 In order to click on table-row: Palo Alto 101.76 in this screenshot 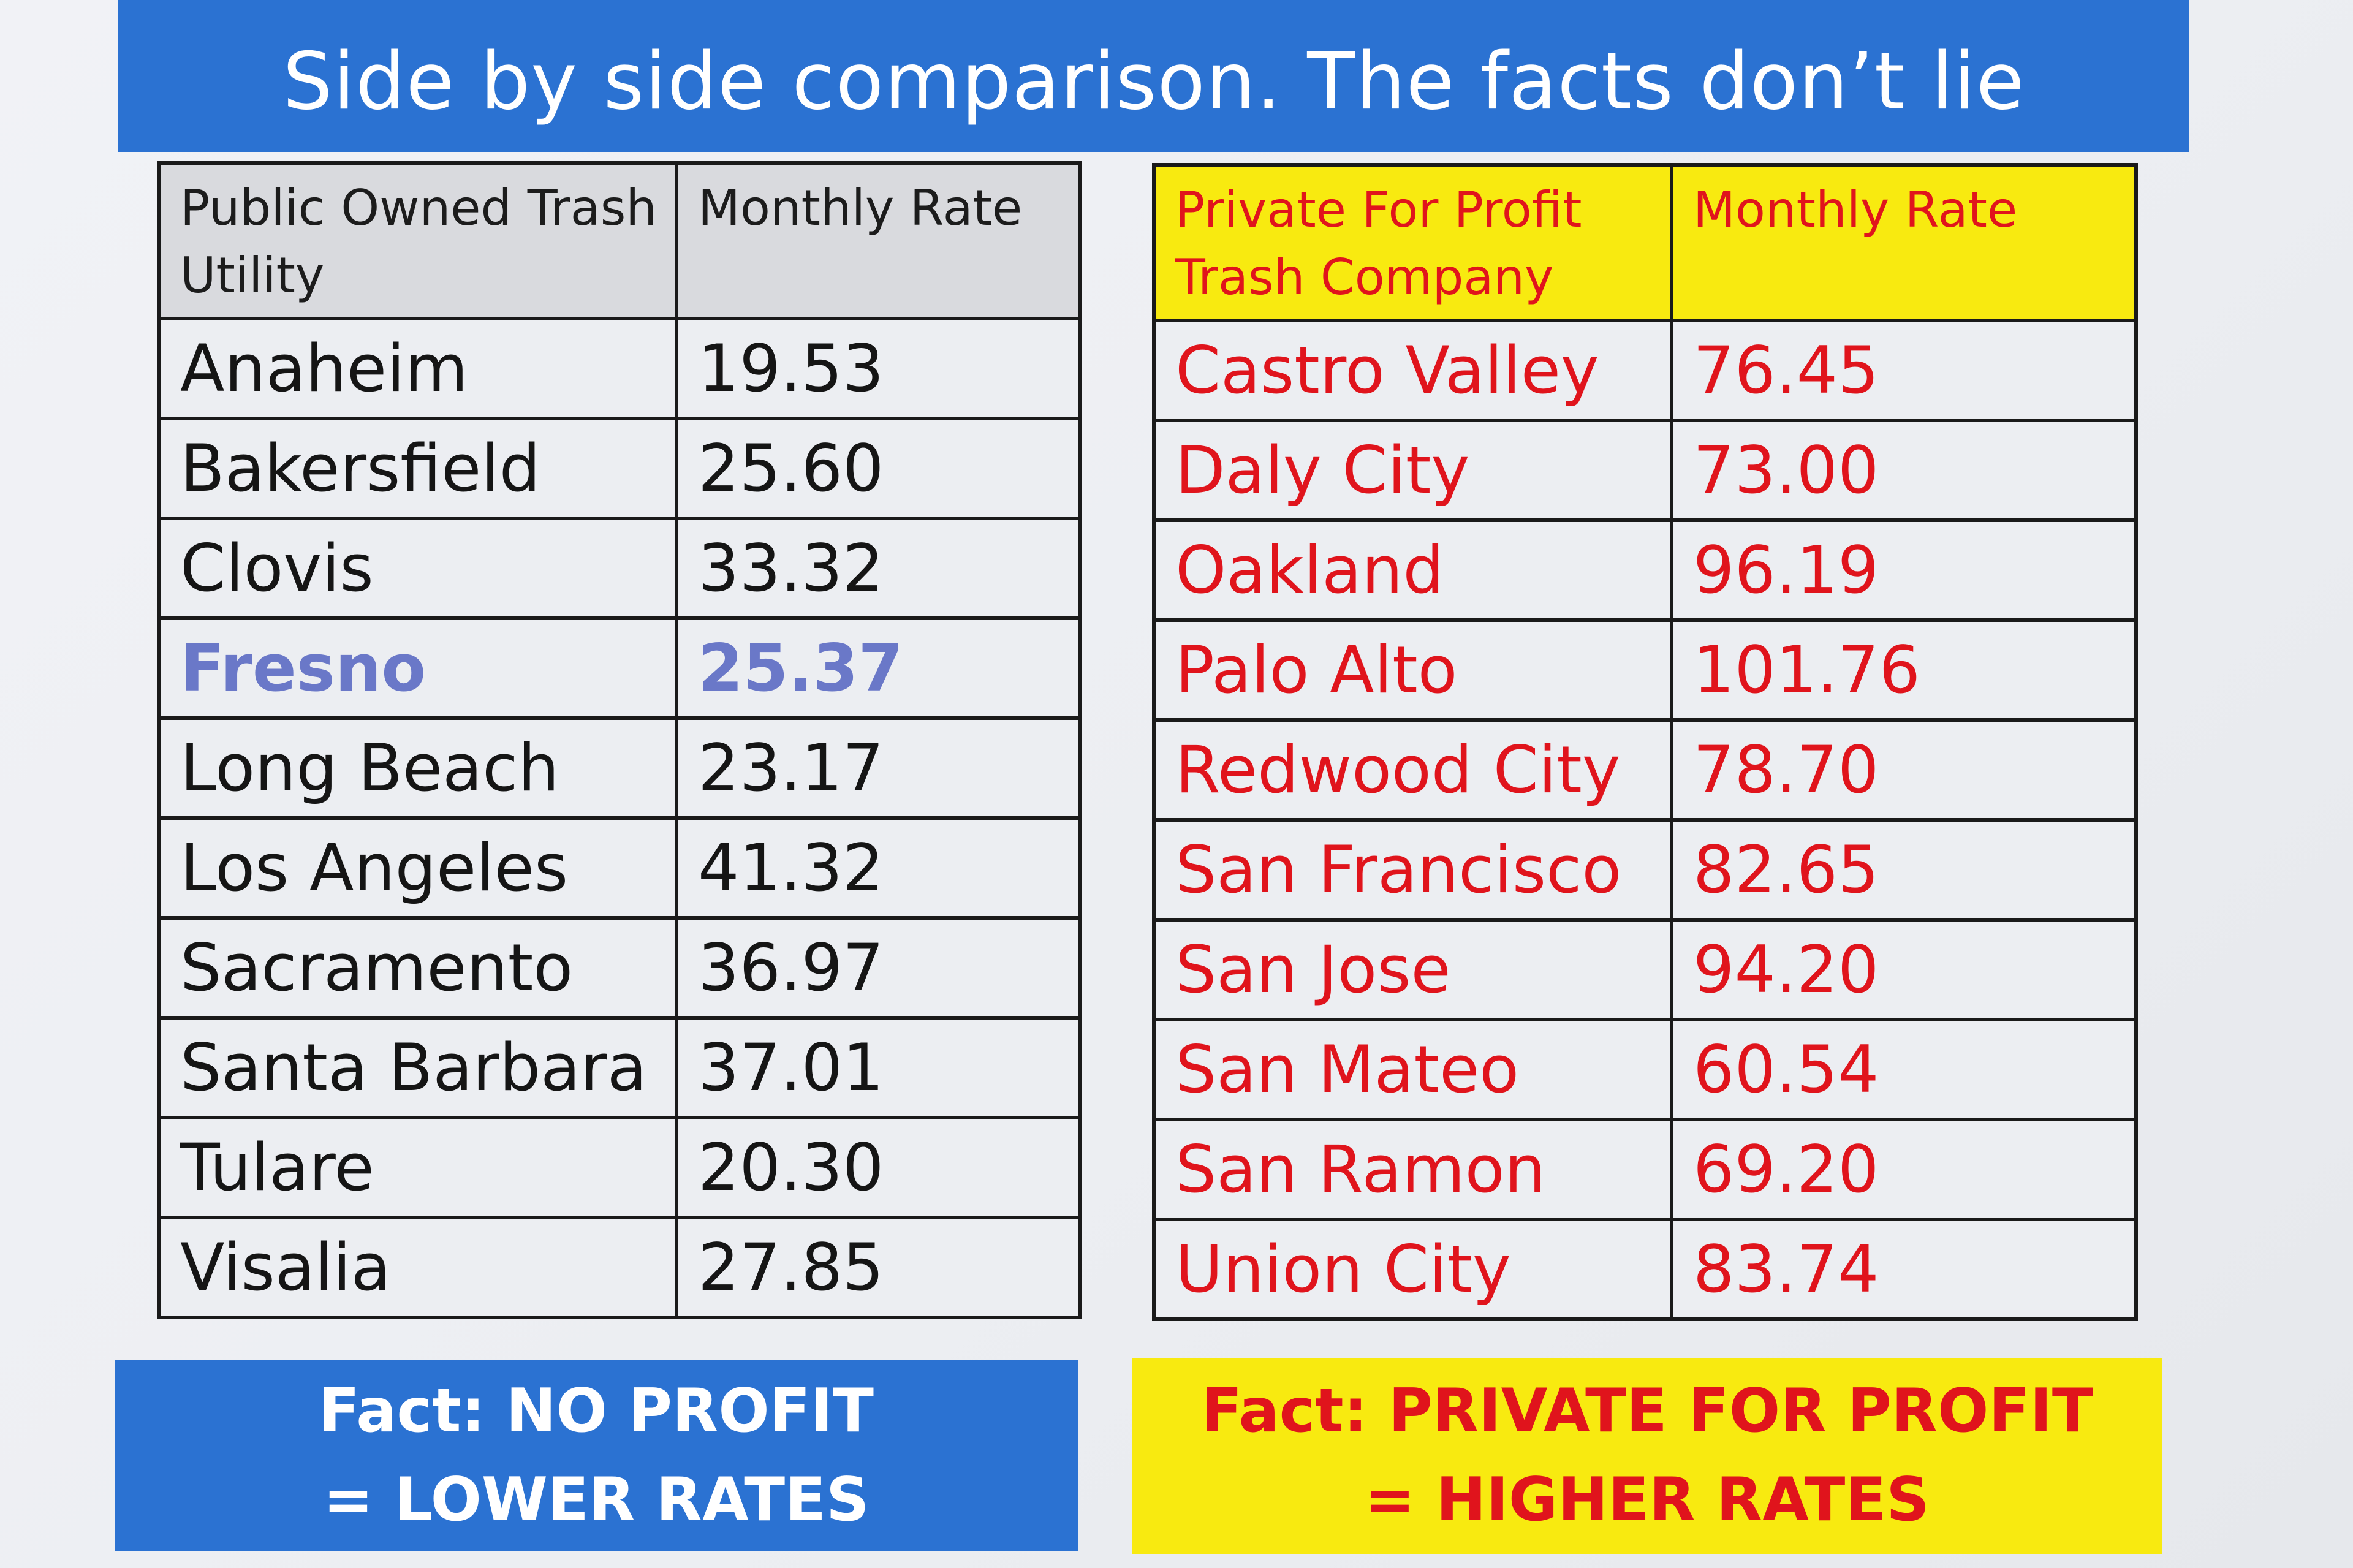, I will do `click(1645, 670)`.